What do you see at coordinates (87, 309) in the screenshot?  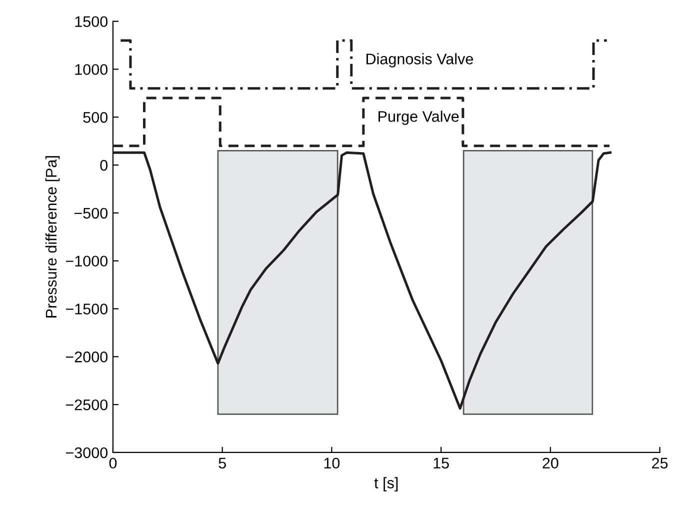 I see `y-tick-label: −1500` at bounding box center [87, 309].